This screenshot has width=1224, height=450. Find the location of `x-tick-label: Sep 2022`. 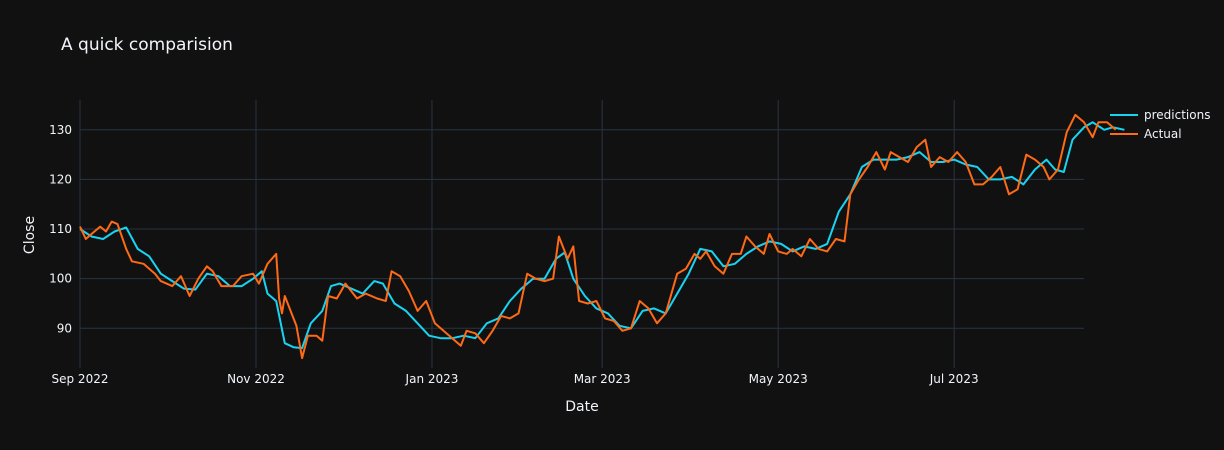

x-tick-label: Sep 2022 is located at coordinates (80, 379).